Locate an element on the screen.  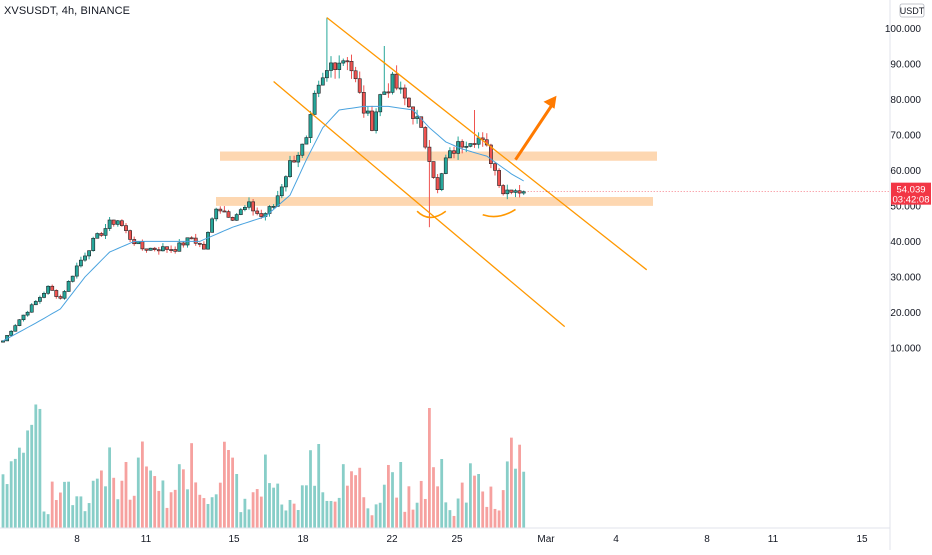
x-tick-label: 22 is located at coordinates (392, 539).